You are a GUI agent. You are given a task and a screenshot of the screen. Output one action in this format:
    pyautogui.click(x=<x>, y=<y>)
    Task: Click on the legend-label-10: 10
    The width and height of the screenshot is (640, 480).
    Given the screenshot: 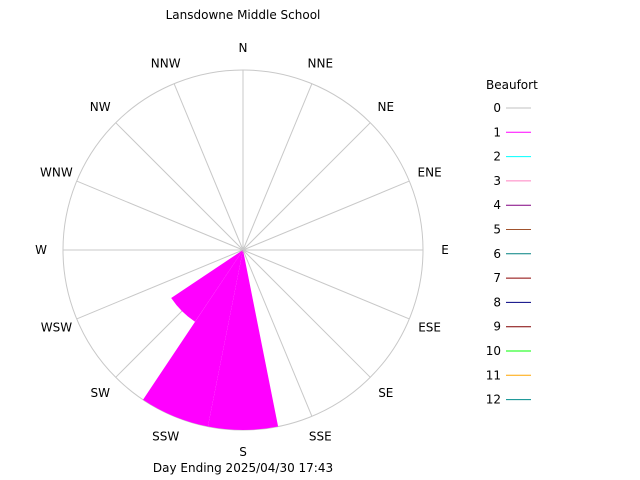 What is the action you would take?
    pyautogui.click(x=493, y=351)
    